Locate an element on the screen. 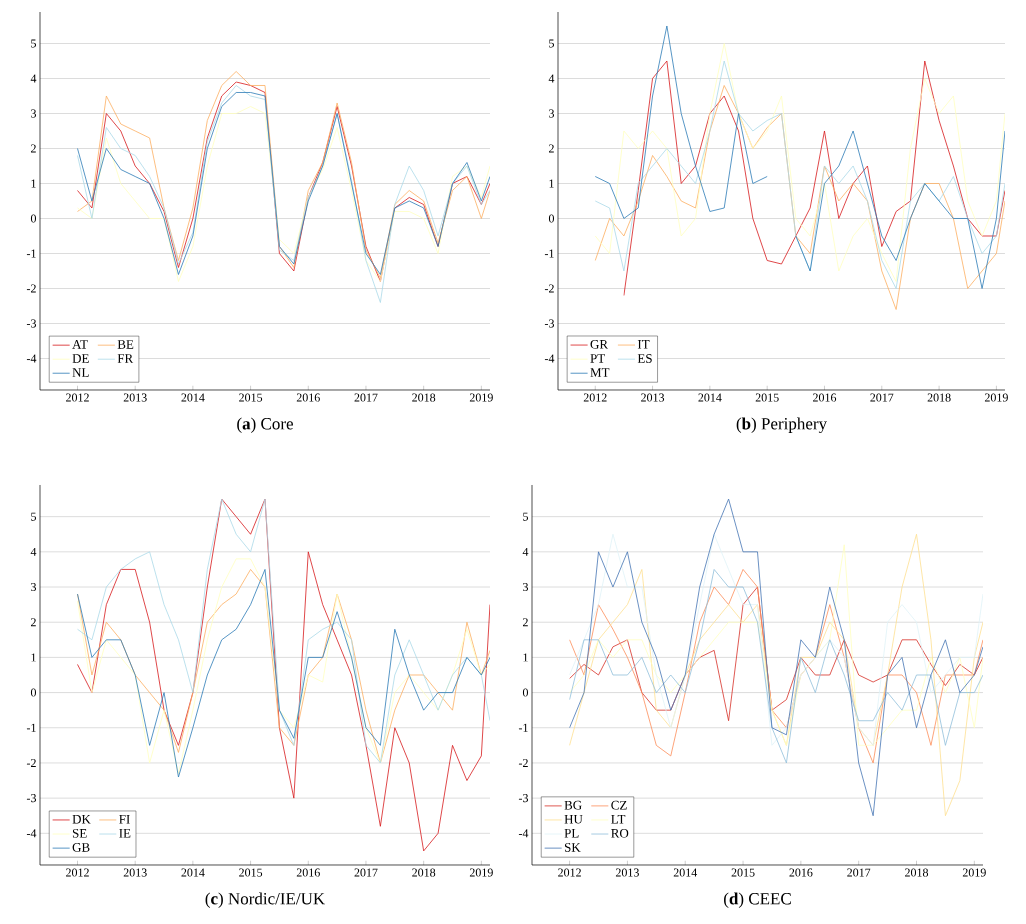 The image size is (1026, 924). legend-label: GR is located at coordinates (599, 344).